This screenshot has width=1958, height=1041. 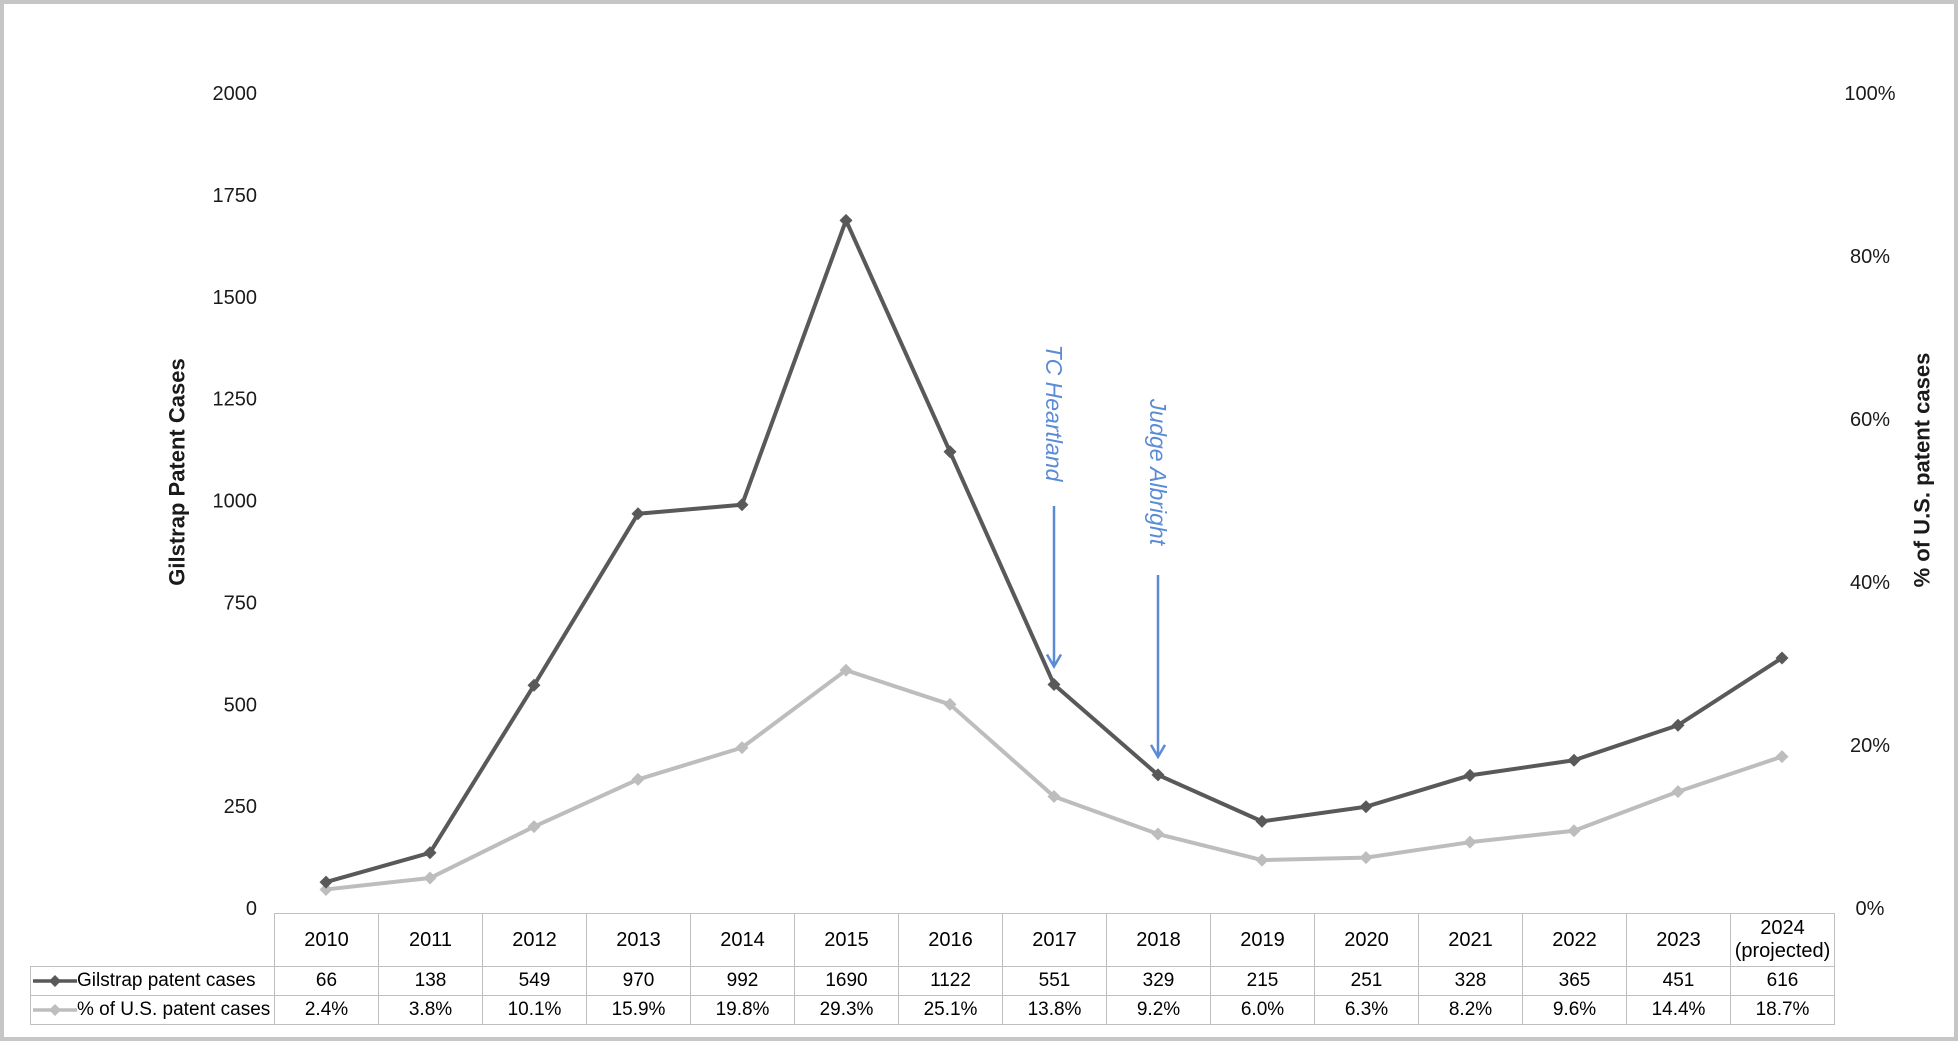 I want to click on table-value-cell: 451, so click(x=1678, y=981).